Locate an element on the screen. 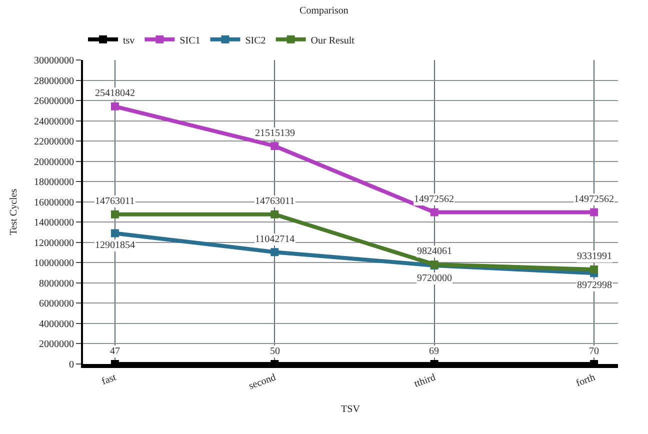  y-tick-label: 10000000 is located at coordinates (54, 264).